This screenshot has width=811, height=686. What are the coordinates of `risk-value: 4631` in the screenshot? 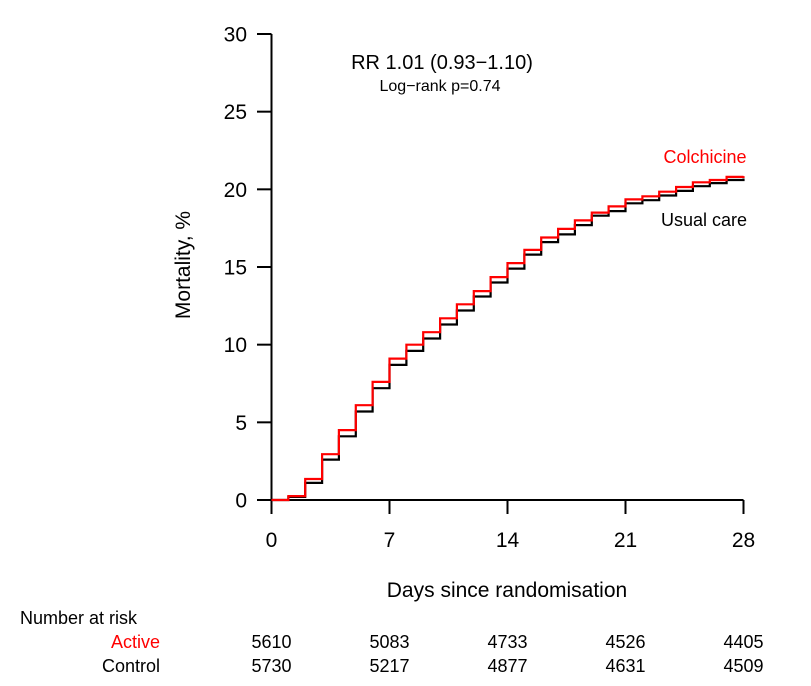 It's located at (625, 666).